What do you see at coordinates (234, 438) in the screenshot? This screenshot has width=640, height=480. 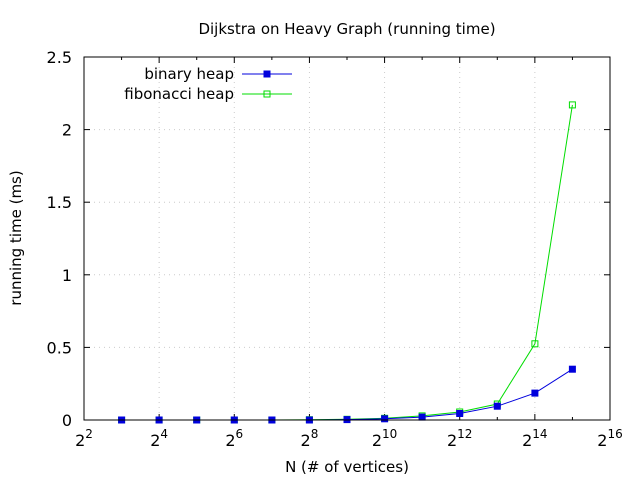 I see `x-tick-label: 26` at bounding box center [234, 438].